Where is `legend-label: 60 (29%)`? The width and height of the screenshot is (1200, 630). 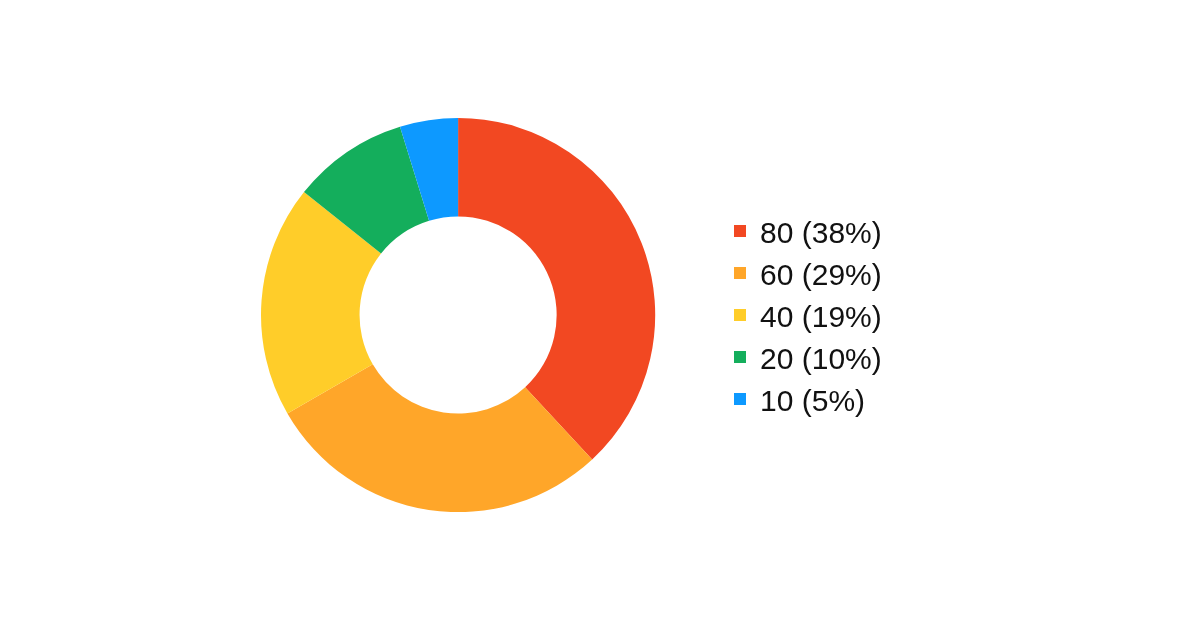
legend-label: 60 (29%) is located at coordinates (821, 274).